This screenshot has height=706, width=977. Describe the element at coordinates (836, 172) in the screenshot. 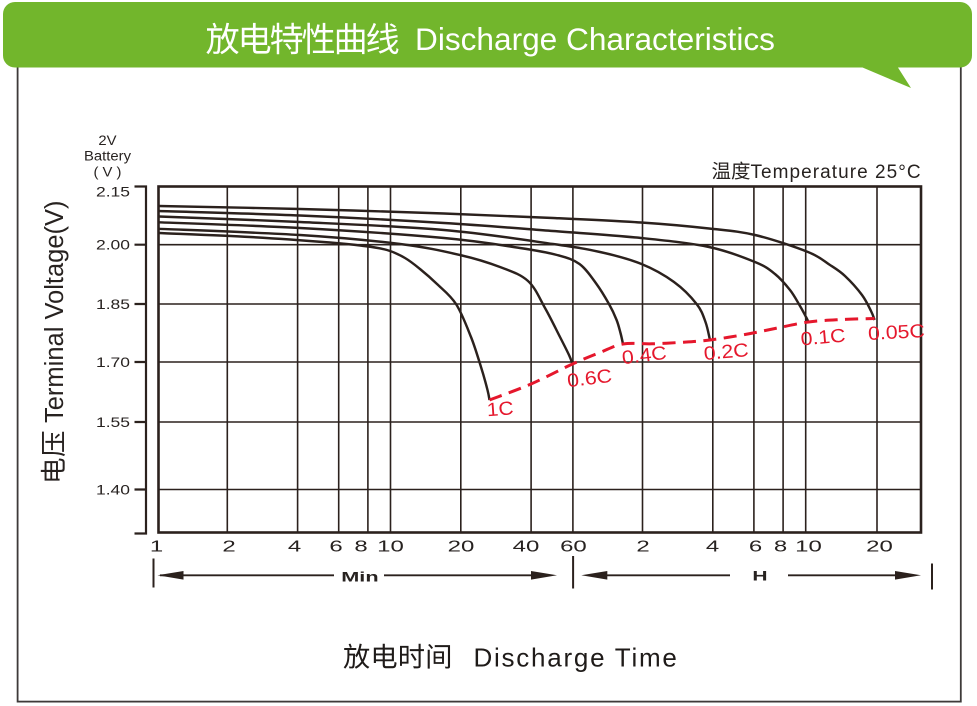

I see `svg-text: Temperature 25°C` at that location.